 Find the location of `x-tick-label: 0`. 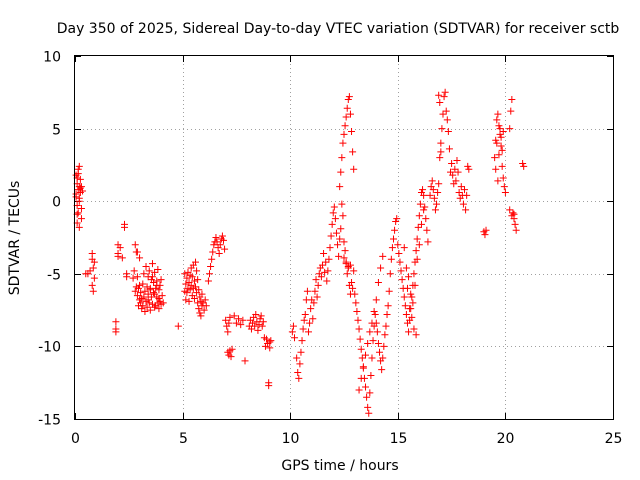

x-tick-label: 0 is located at coordinates (75, 439).